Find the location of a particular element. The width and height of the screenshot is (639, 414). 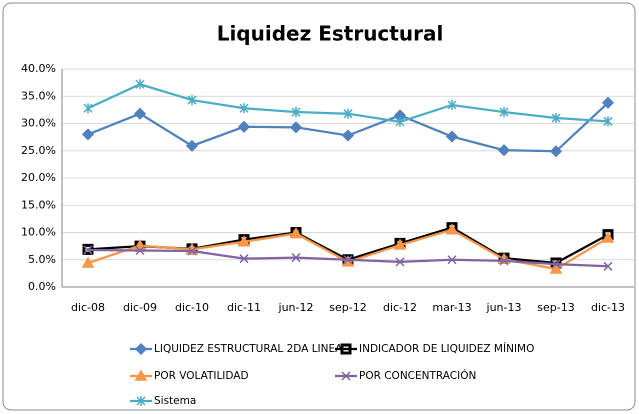

y-tick-label: 0.0% is located at coordinates (42, 286).